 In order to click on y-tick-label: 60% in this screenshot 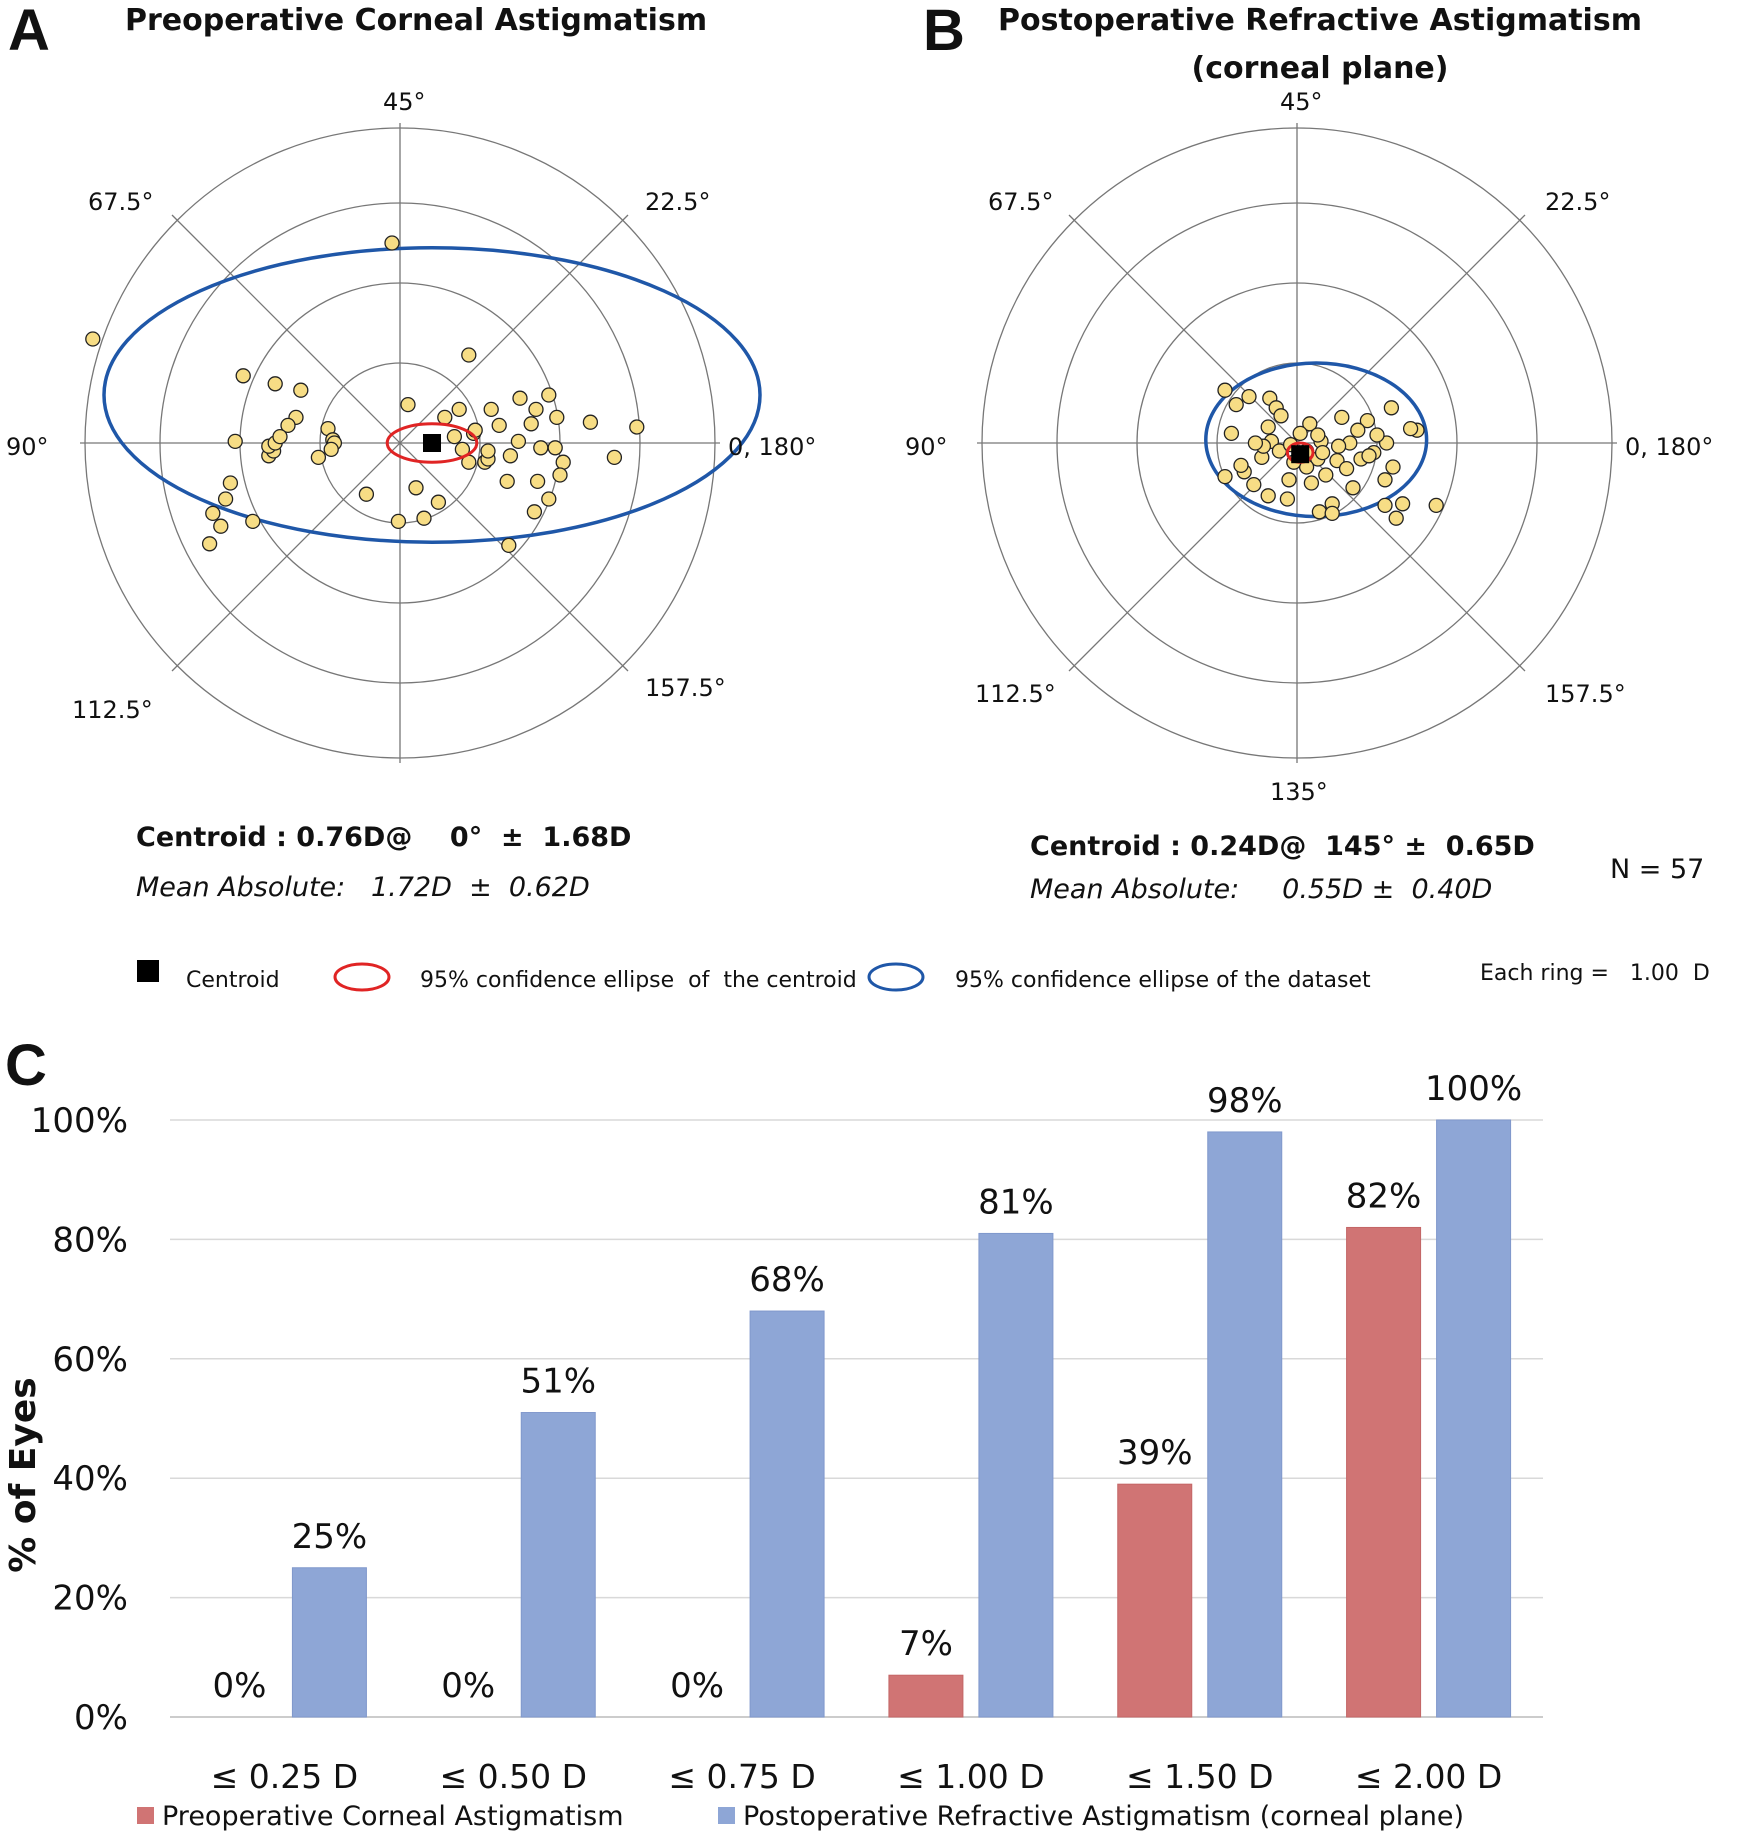, I will do `click(90, 1360)`.